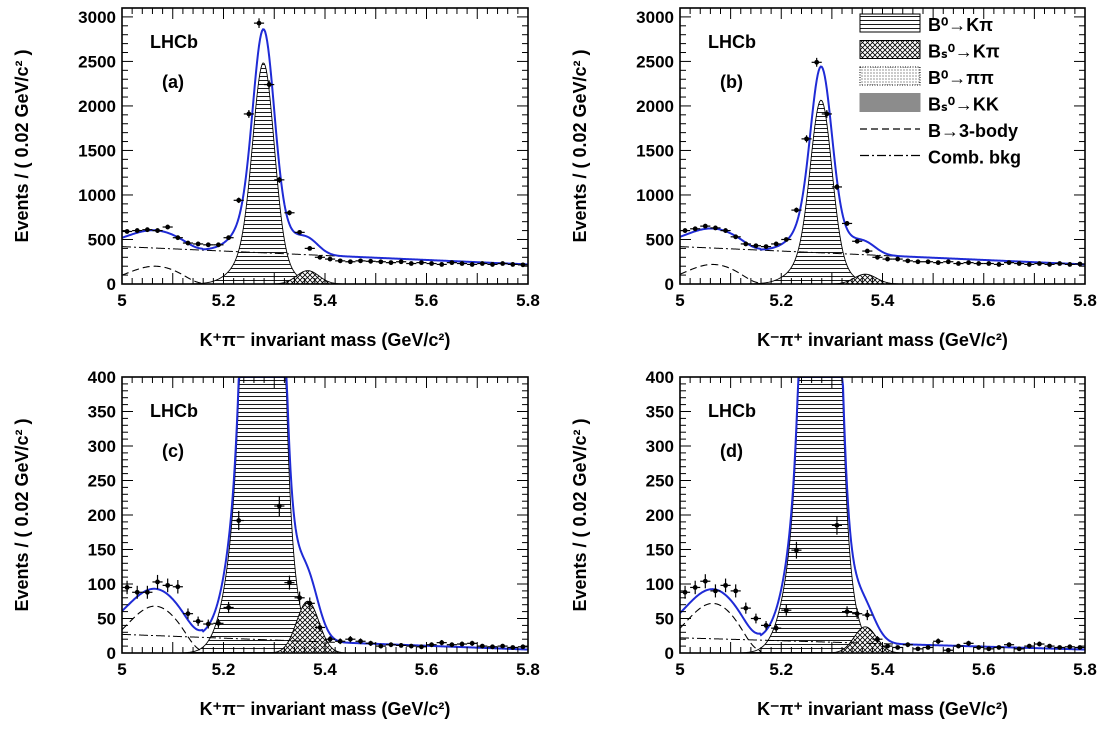 The height and width of the screenshot is (729, 1102). I want to click on y-tick-label: 0, so click(111, 653).